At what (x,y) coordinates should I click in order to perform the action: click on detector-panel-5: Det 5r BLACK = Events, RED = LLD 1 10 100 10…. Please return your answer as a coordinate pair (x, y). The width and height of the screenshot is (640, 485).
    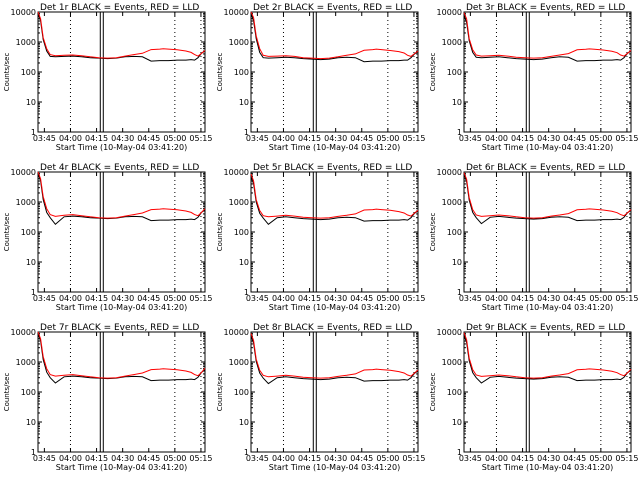
    Looking at the image, I should click on (319, 240).